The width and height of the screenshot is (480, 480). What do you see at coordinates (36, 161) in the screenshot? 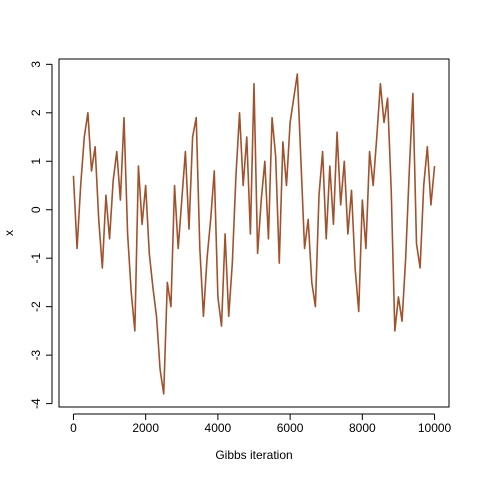
I see `y-tick-label: 1` at bounding box center [36, 161].